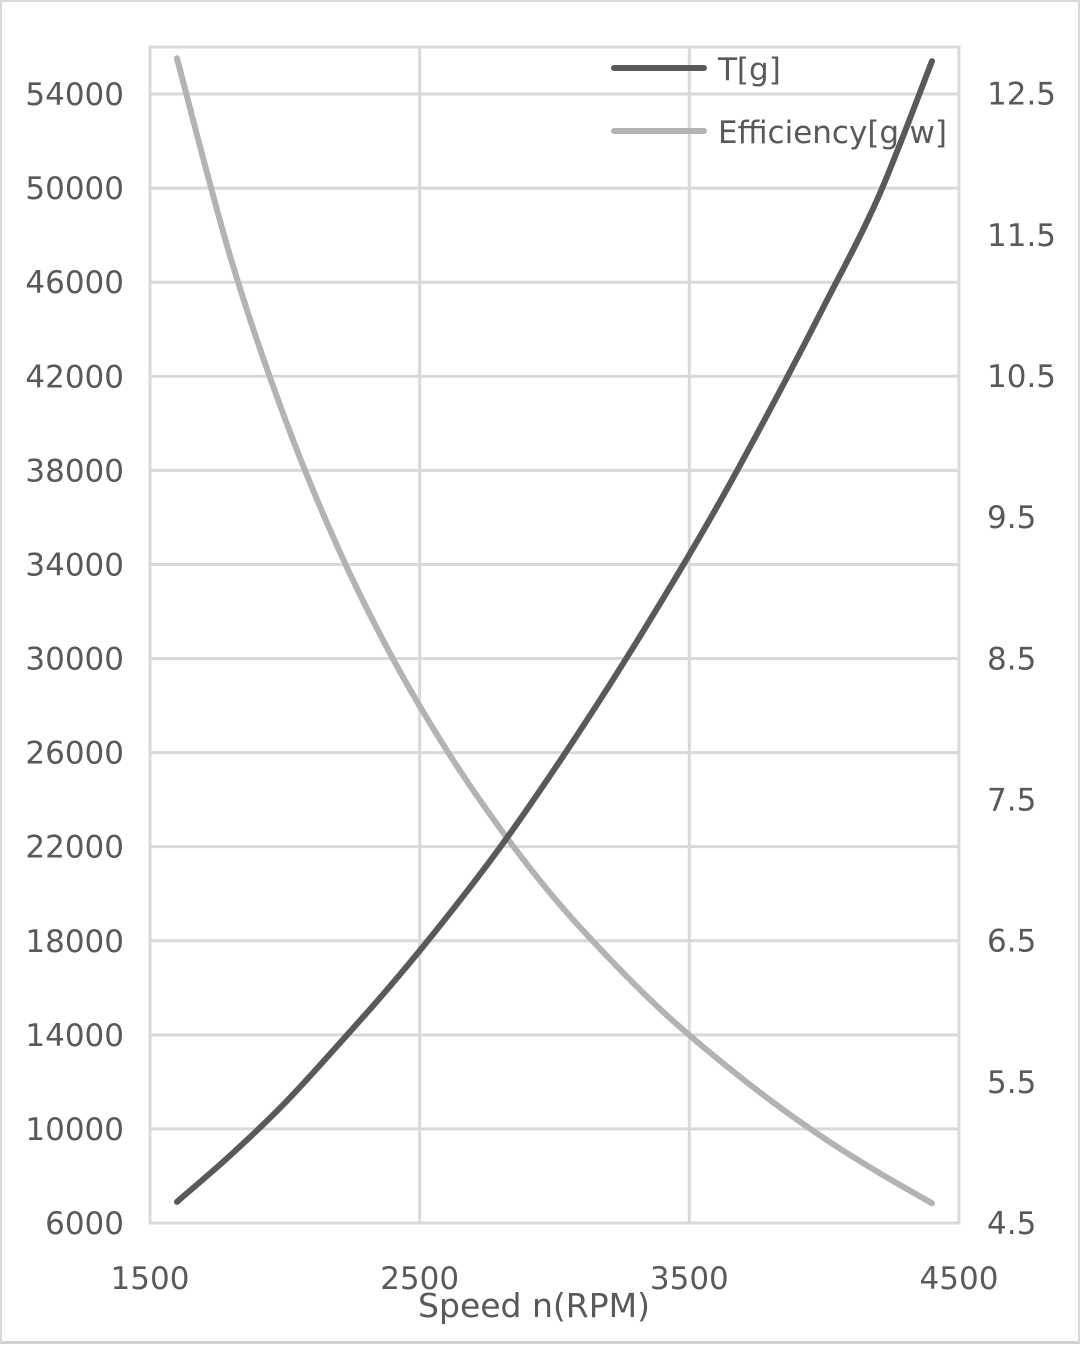 This screenshot has width=1080, height=1345. What do you see at coordinates (74, 565) in the screenshot?
I see `y-tick-label: 34000` at bounding box center [74, 565].